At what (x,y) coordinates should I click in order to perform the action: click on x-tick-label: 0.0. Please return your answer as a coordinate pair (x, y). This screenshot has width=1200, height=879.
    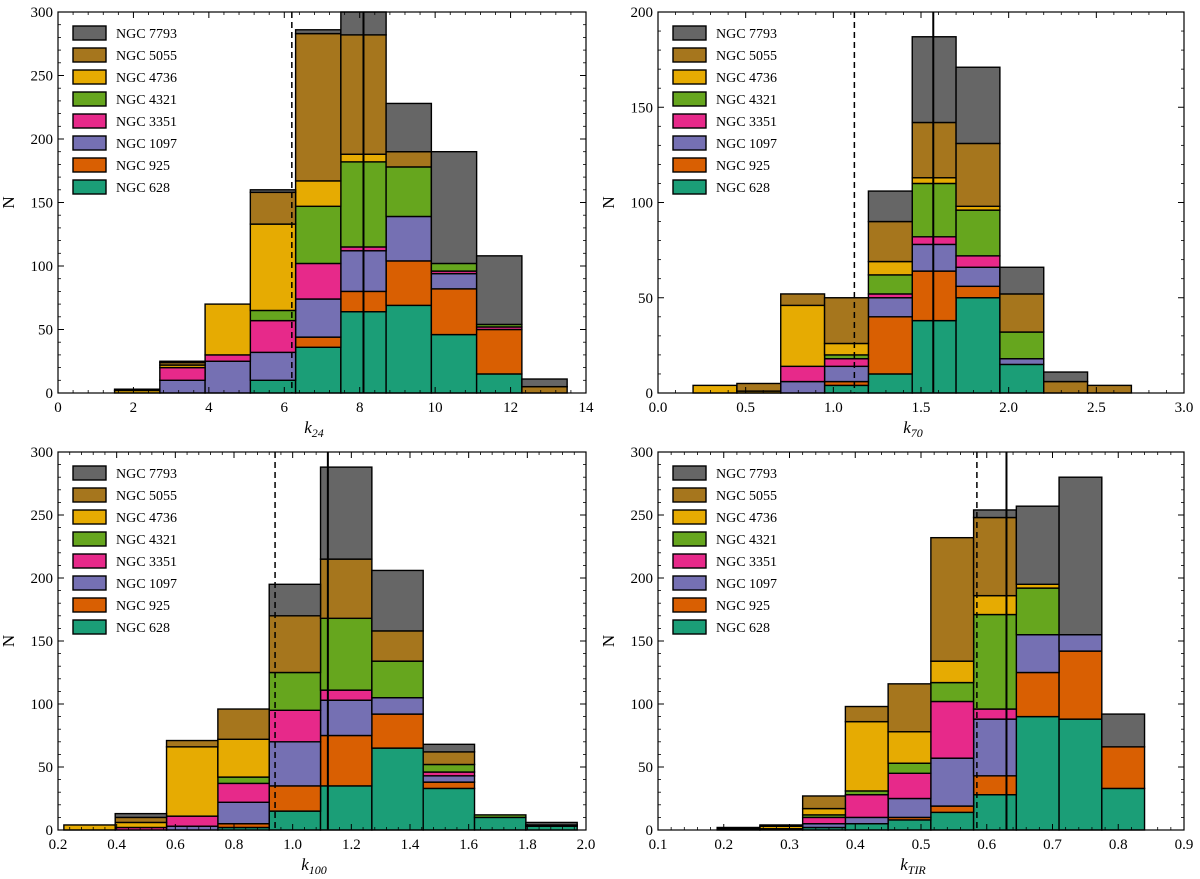
    Looking at the image, I should click on (658, 408).